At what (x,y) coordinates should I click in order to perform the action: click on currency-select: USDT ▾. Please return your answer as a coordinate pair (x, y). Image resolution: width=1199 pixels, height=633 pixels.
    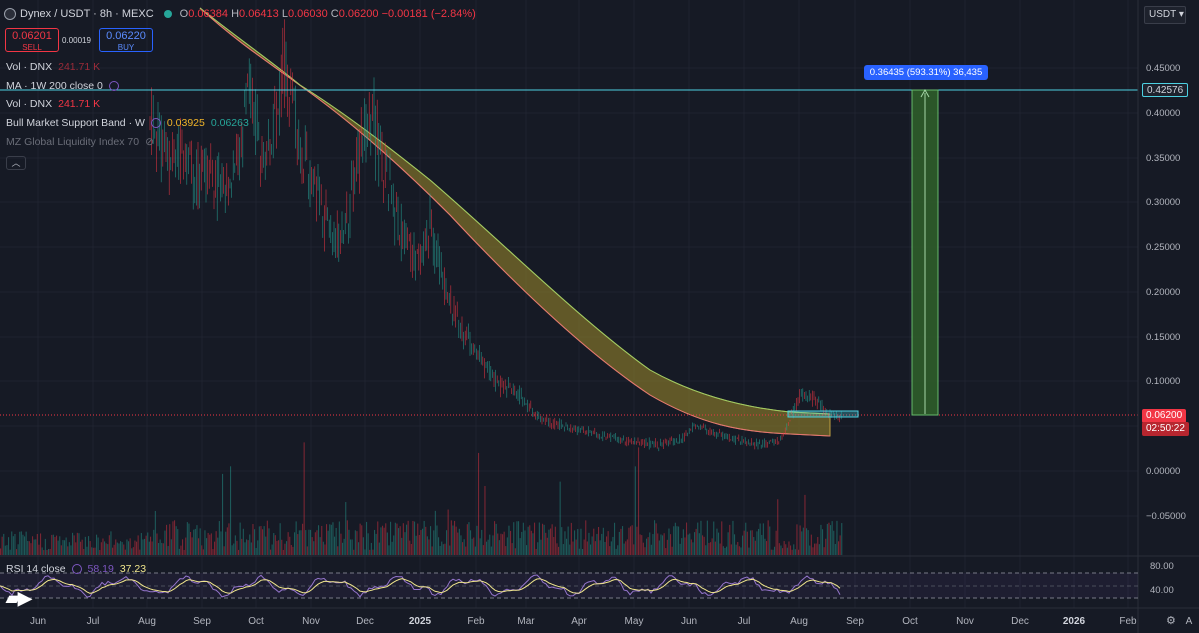
    Looking at the image, I should click on (1165, 15).